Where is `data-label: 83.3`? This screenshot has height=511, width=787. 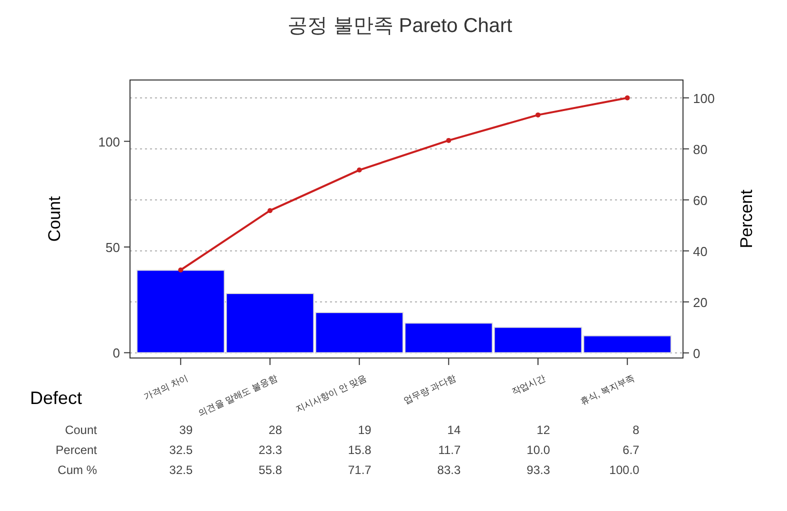
data-label: 83.3 is located at coordinates (449, 470).